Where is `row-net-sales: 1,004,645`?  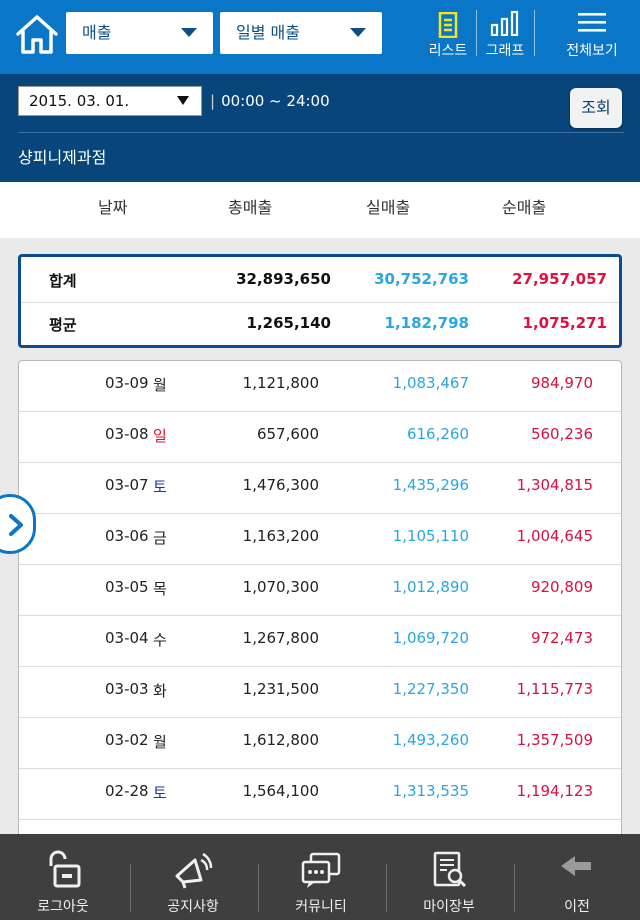
row-net-sales: 1,004,645 is located at coordinates (554, 536).